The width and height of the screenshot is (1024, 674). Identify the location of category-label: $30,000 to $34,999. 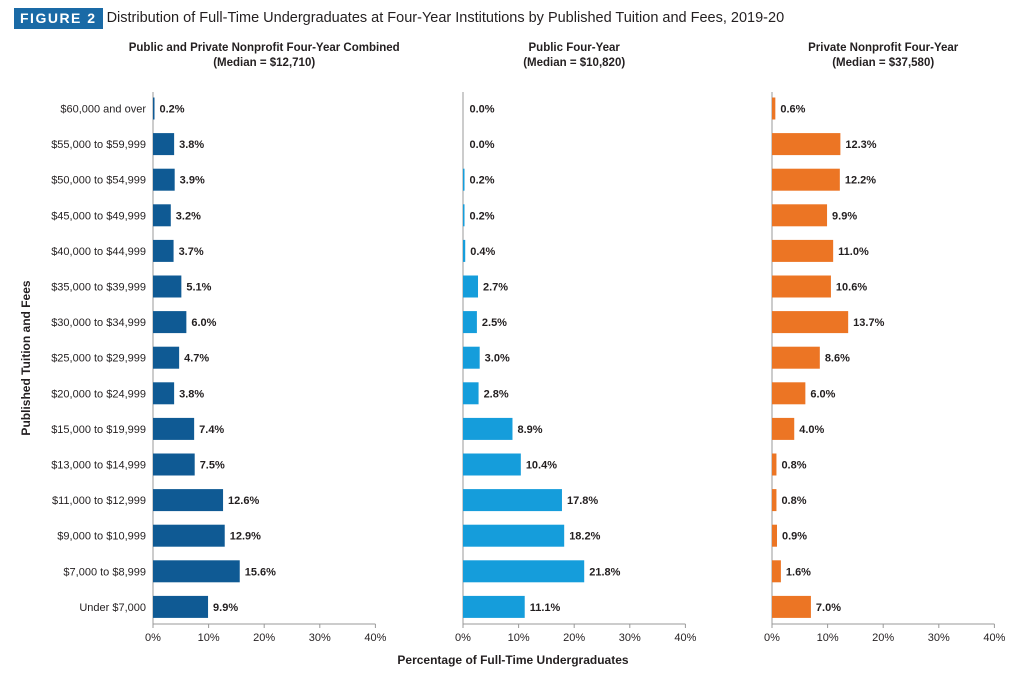
(98, 323).